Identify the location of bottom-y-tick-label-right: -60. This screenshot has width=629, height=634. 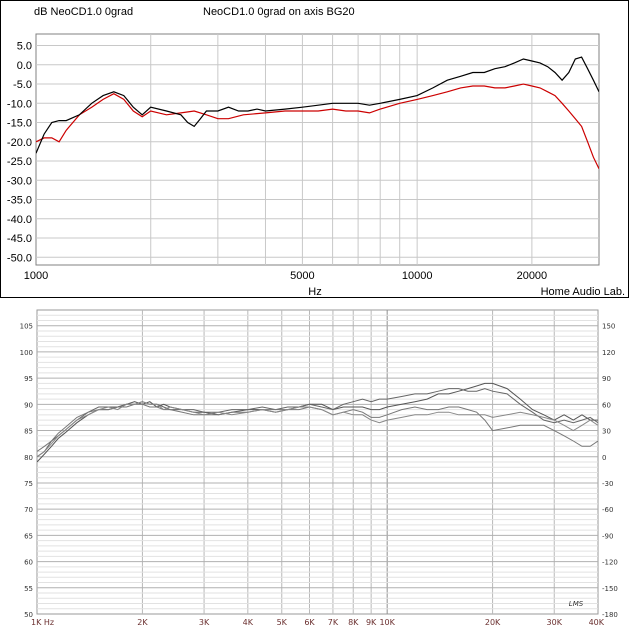
(607, 510).